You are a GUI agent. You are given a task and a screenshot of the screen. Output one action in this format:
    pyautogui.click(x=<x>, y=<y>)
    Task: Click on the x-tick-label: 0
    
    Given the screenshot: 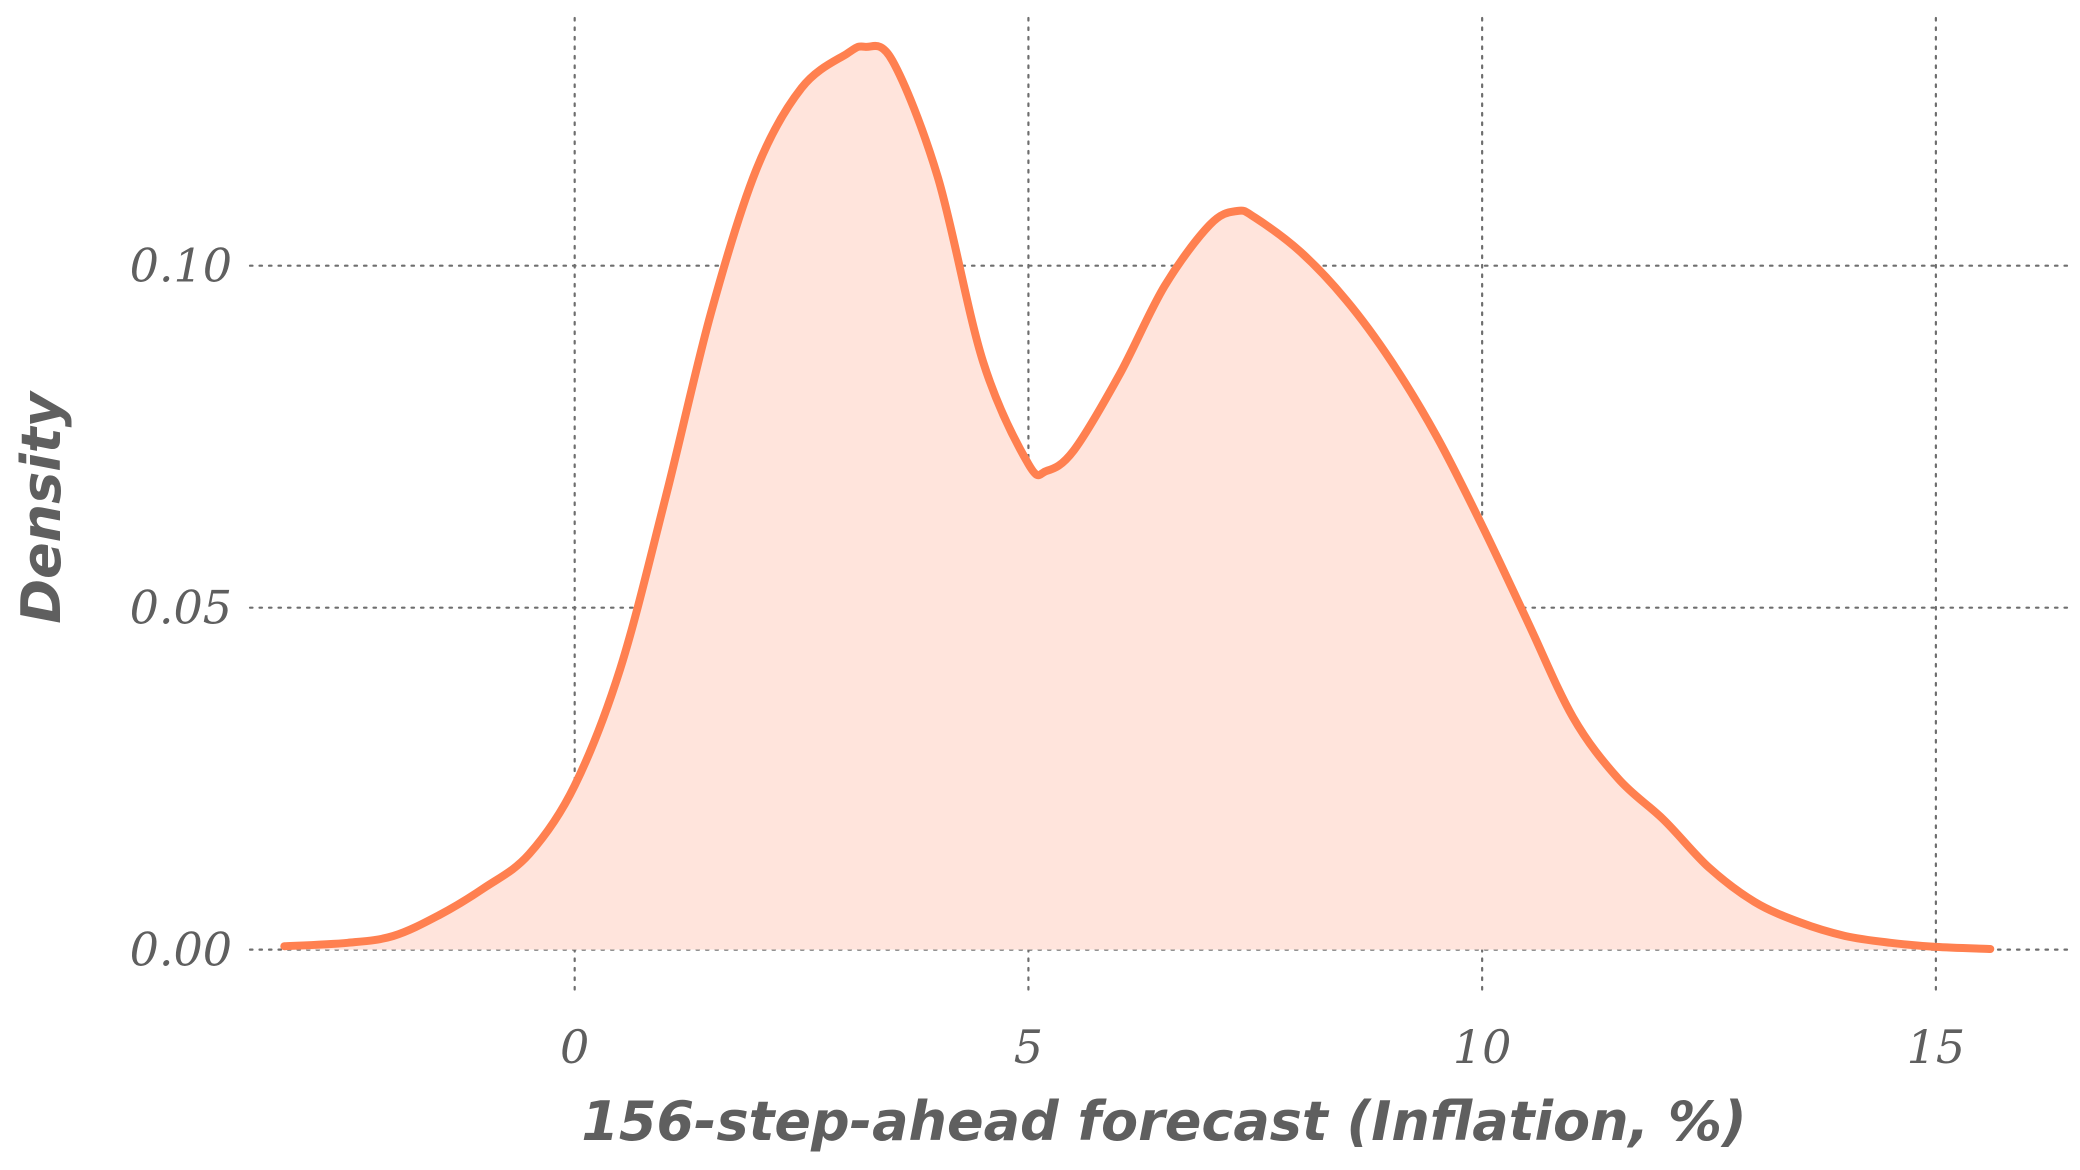 What is the action you would take?
    pyautogui.click(x=574, y=1047)
    